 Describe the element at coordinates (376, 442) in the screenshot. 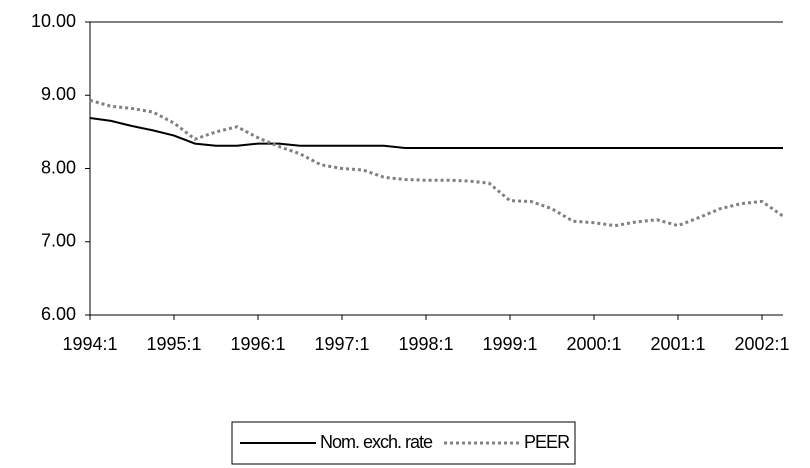

I see `legend-label: Nom. exch. rate` at that location.